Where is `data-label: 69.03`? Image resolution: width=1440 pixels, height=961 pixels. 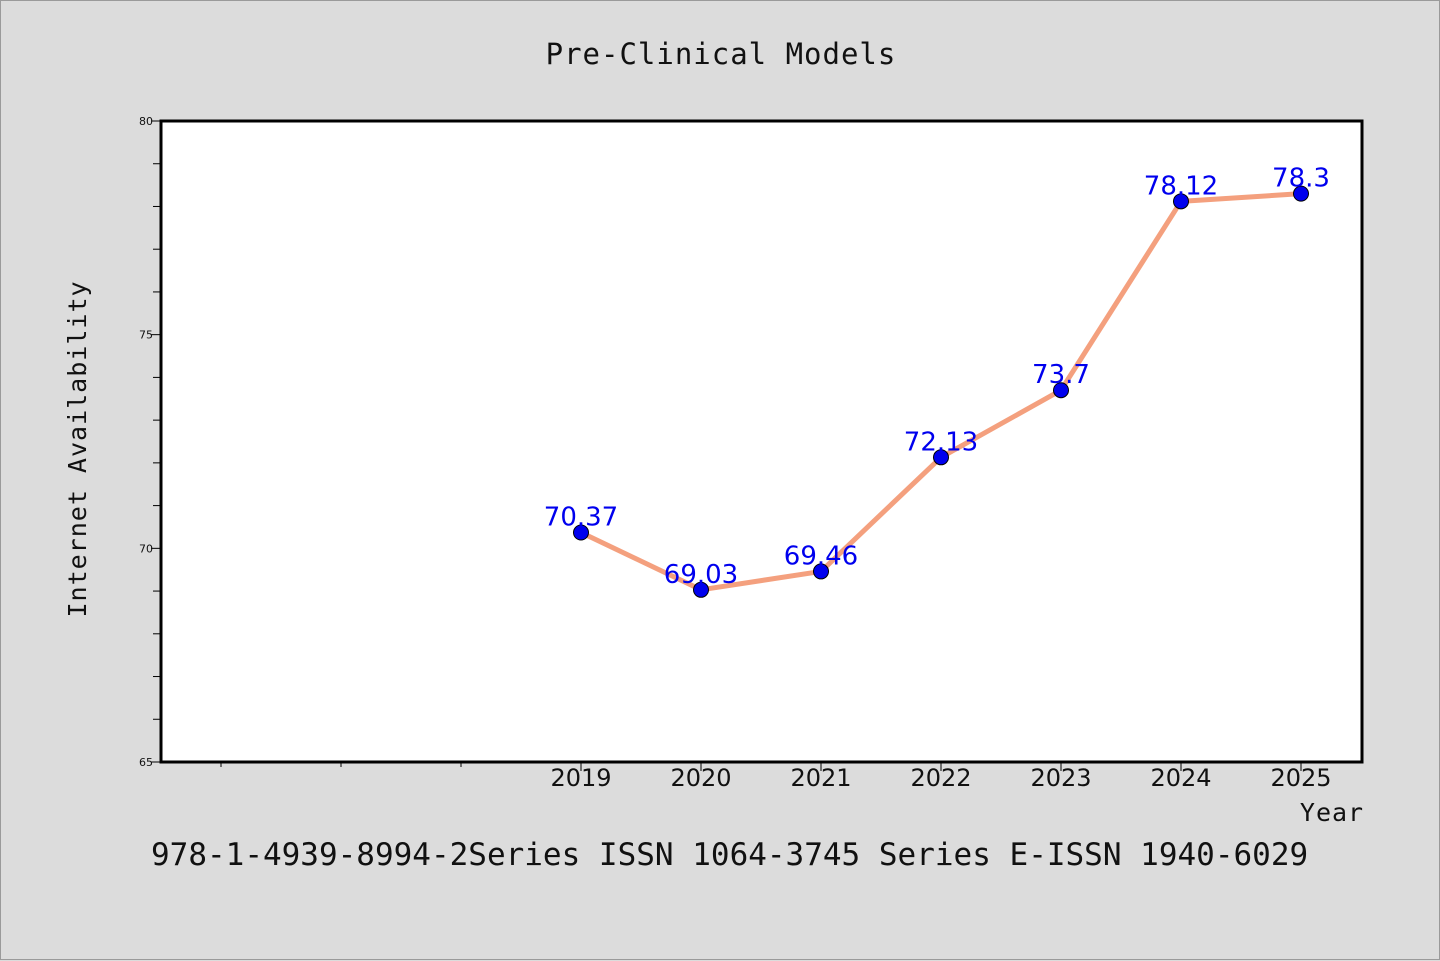
data-label: 69.03 is located at coordinates (701, 575).